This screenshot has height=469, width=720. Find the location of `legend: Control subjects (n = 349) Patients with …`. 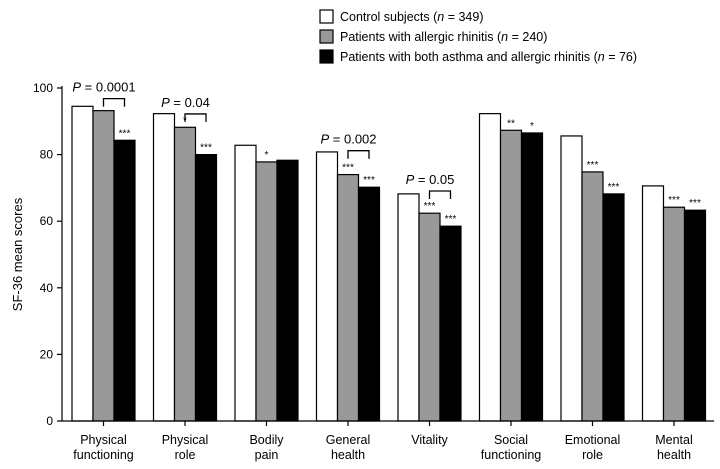

legend: Control subjects (n = 349) Patients with … is located at coordinates (478, 36).